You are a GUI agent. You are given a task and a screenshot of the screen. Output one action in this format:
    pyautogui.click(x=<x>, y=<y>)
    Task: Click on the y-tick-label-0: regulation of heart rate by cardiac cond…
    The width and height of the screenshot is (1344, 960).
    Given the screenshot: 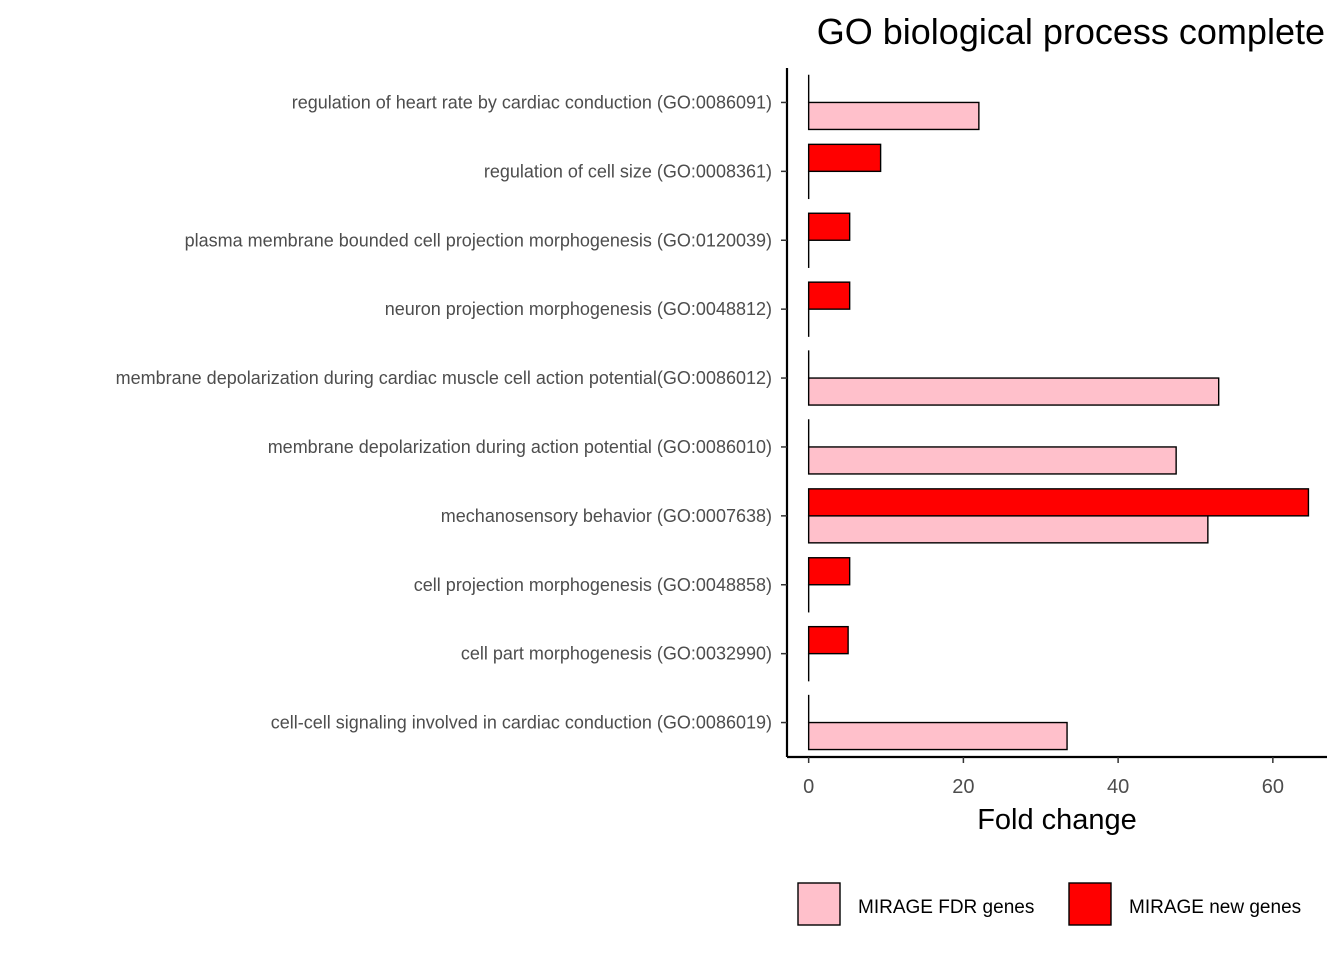 What is the action you would take?
    pyautogui.click(x=532, y=102)
    